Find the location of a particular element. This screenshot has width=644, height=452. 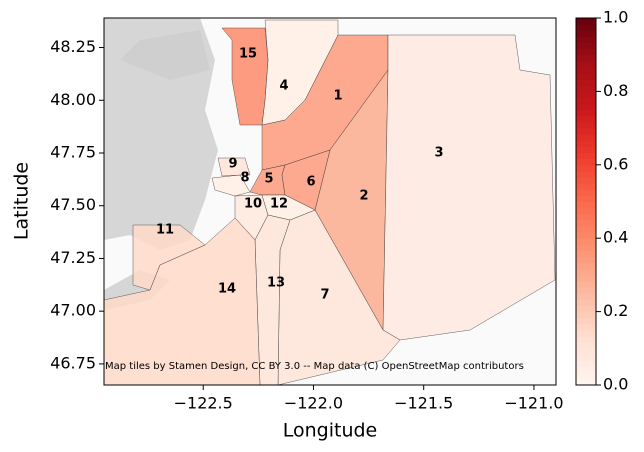

colorbar: 0.0 0.2 0.4 0.6 0.8 1.0 is located at coordinates (601, 201).